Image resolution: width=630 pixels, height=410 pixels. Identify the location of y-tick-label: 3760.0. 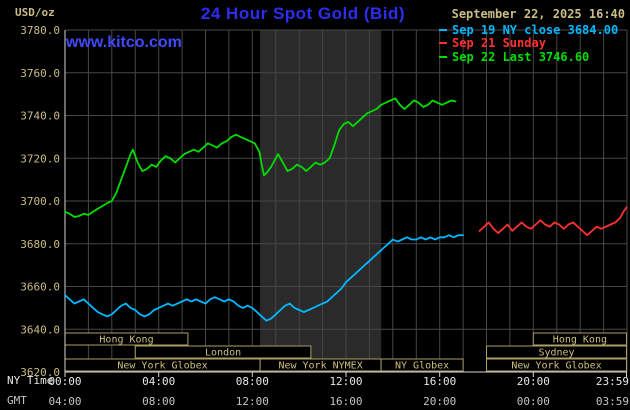
(40, 73).